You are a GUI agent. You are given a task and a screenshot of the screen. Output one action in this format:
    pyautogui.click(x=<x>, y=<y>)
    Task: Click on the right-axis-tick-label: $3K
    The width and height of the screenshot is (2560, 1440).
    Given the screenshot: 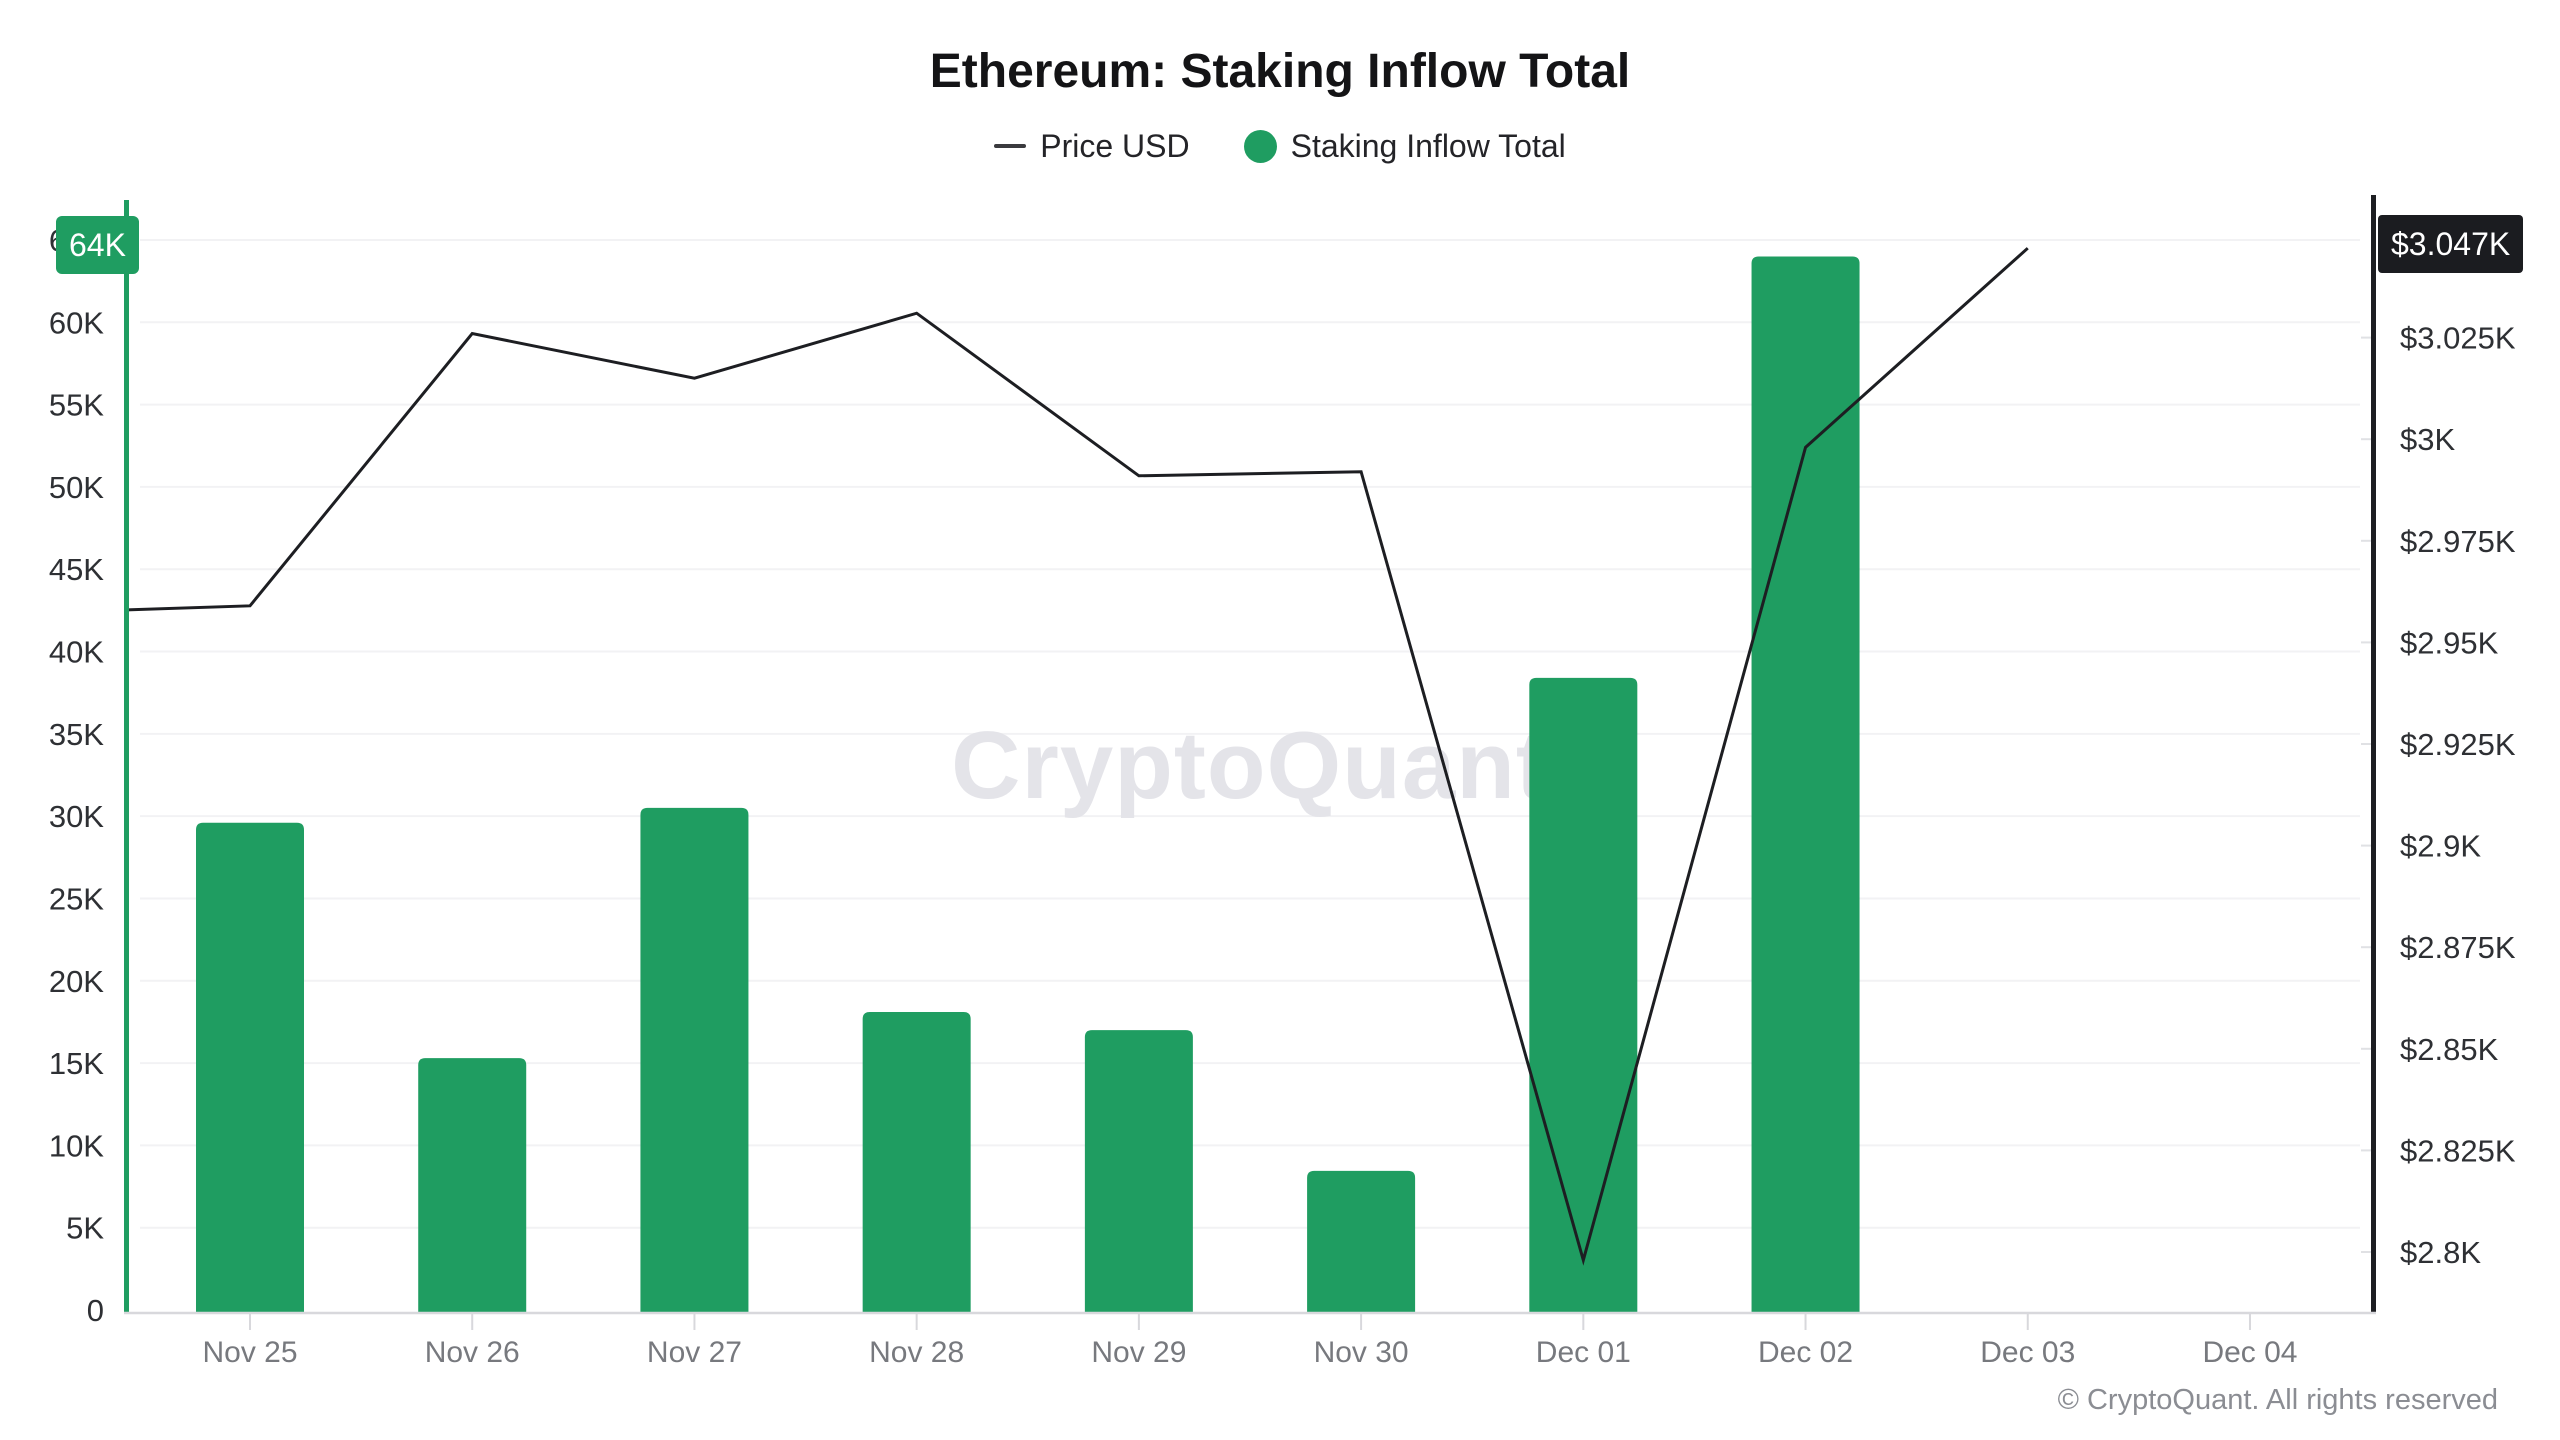 What is the action you would take?
    pyautogui.click(x=2427, y=439)
    